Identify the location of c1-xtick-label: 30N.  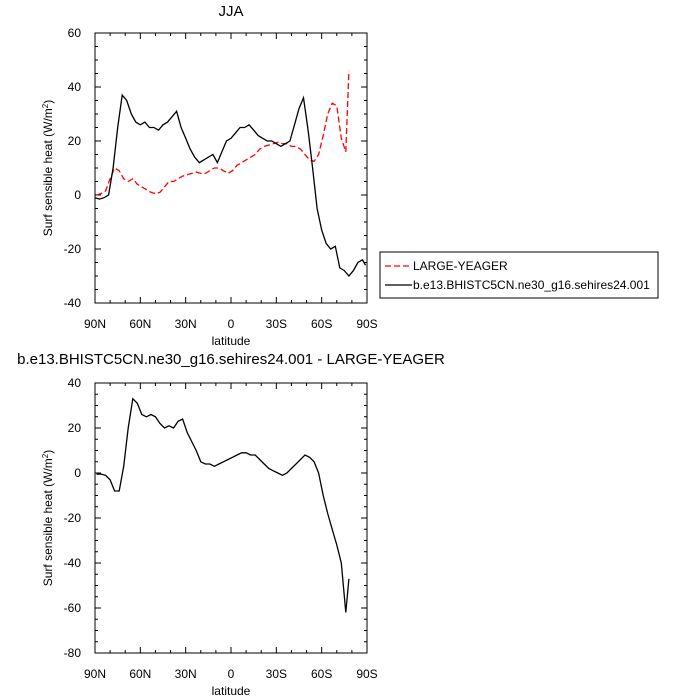
(186, 324).